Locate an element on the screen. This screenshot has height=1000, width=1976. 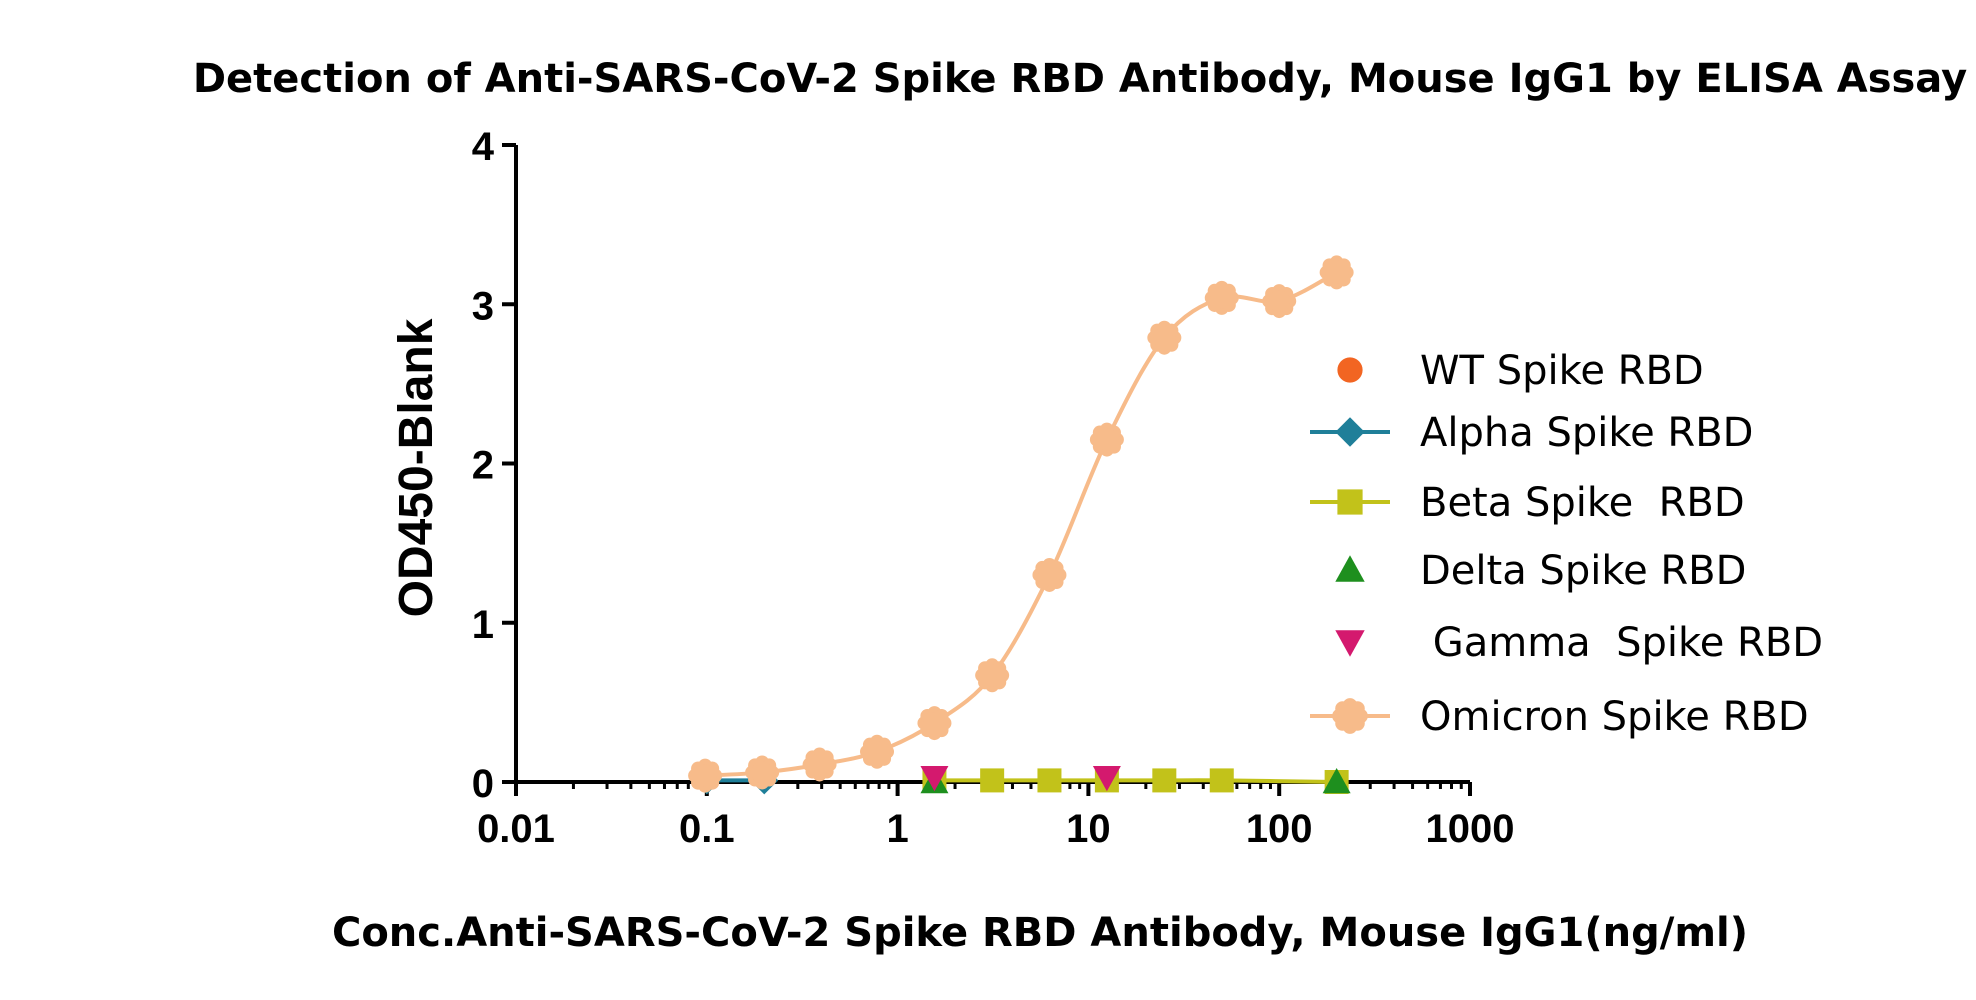
legend-item-delta-spike-rbd: Delta Spike RBD is located at coordinates (1540, 571).